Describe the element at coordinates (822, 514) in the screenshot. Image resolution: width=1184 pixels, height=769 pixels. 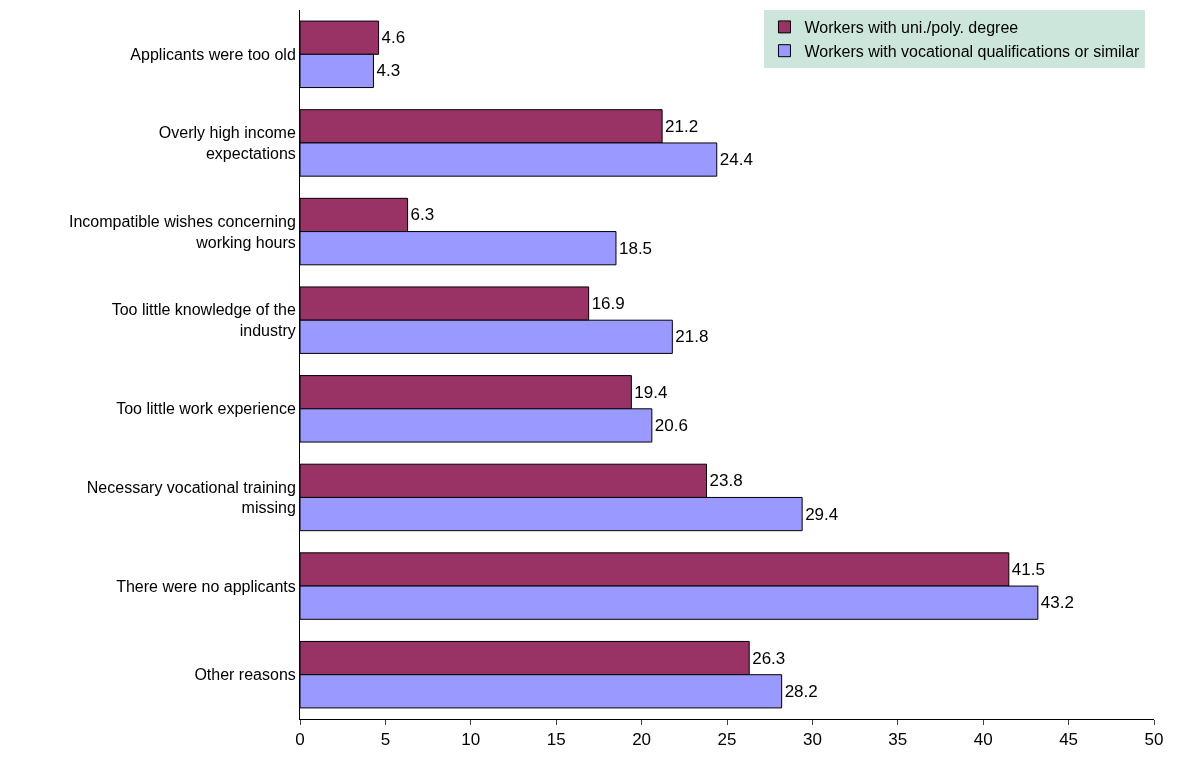
I see `data-label: 29.4` at that location.